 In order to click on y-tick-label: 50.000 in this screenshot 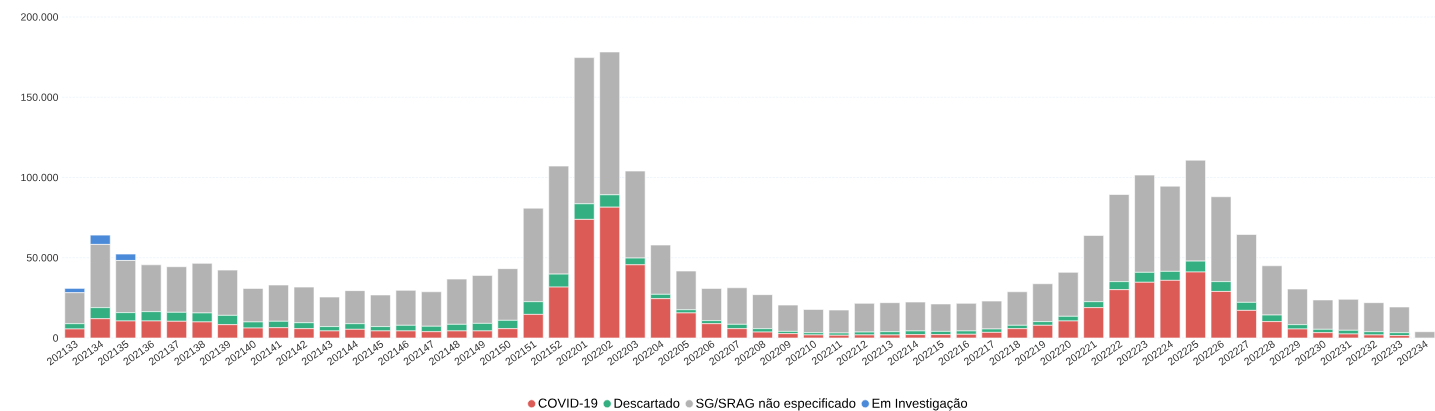, I will do `click(42, 258)`.